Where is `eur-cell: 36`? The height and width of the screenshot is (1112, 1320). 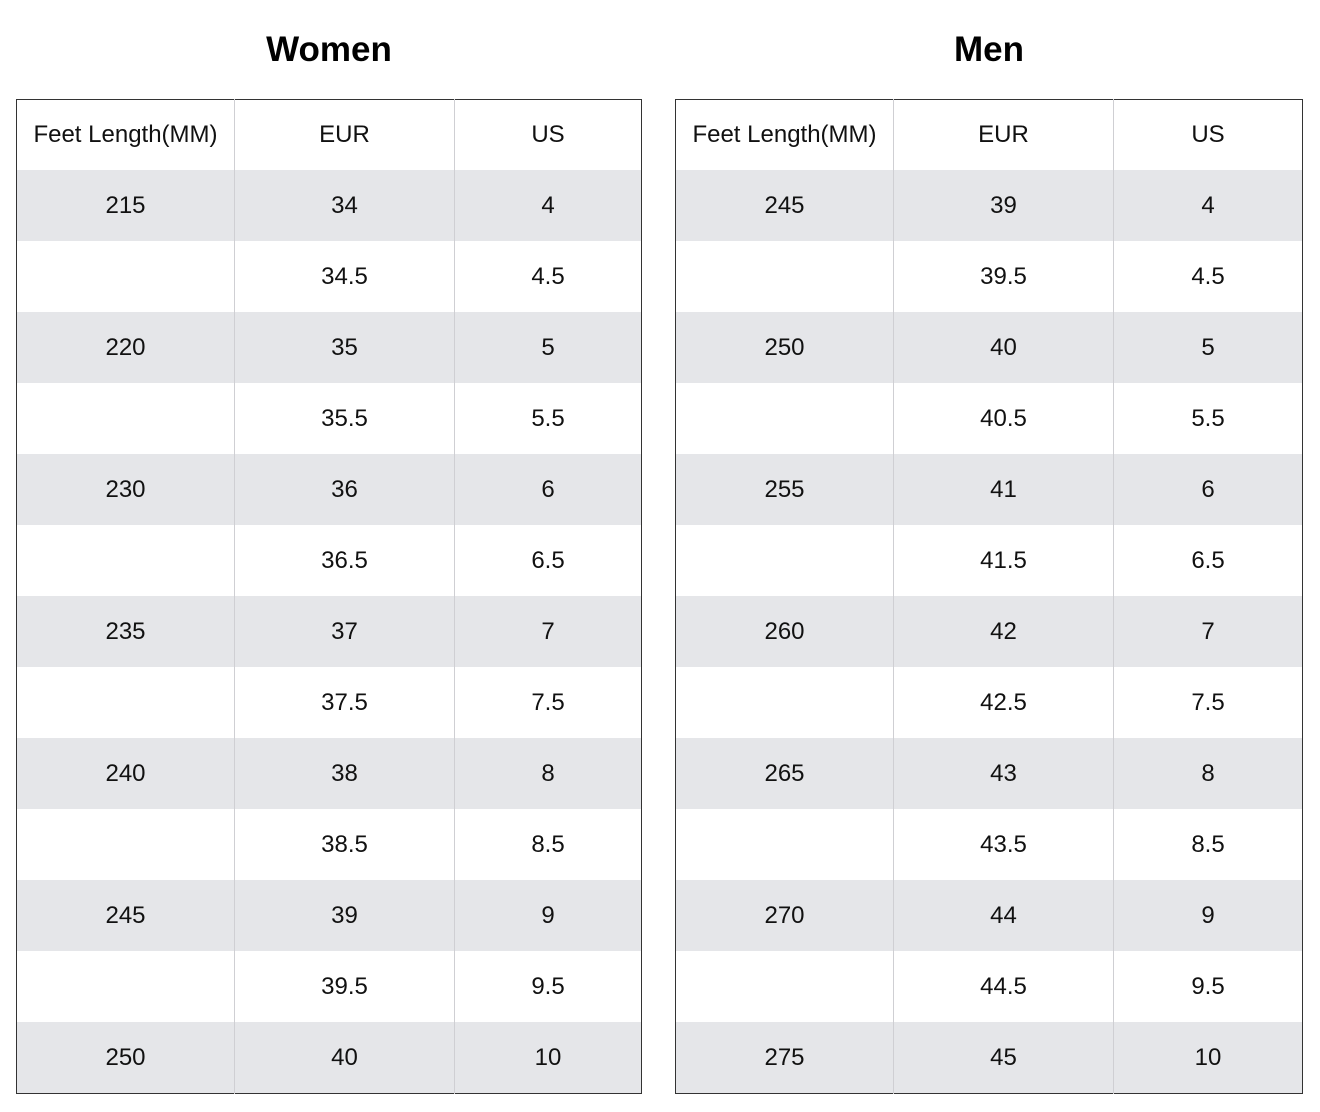
eur-cell: 36 is located at coordinates (344, 489).